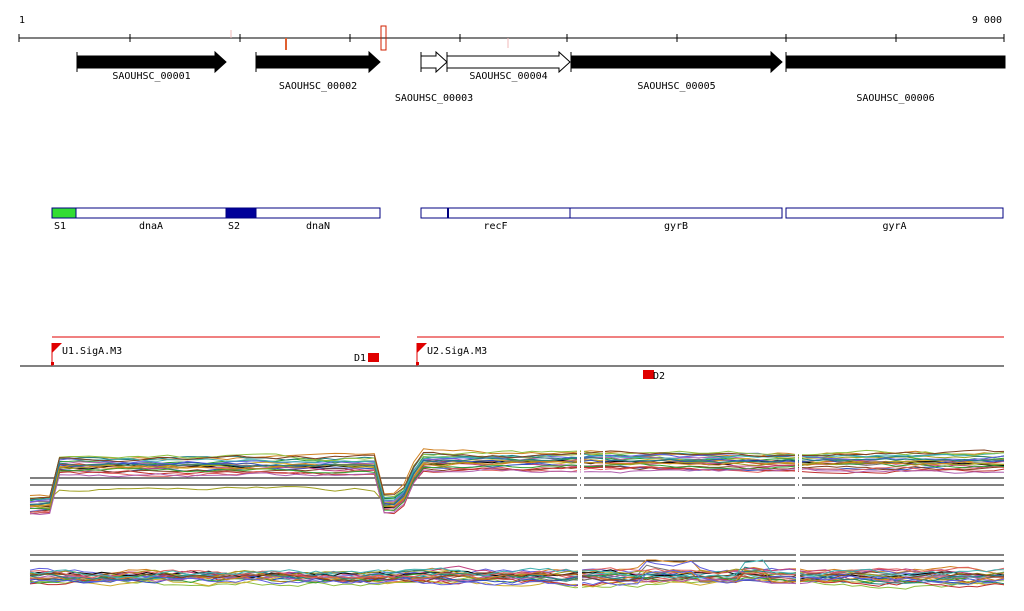  What do you see at coordinates (987, 20) in the screenshot?
I see `ruler-end-label: 9 000` at bounding box center [987, 20].